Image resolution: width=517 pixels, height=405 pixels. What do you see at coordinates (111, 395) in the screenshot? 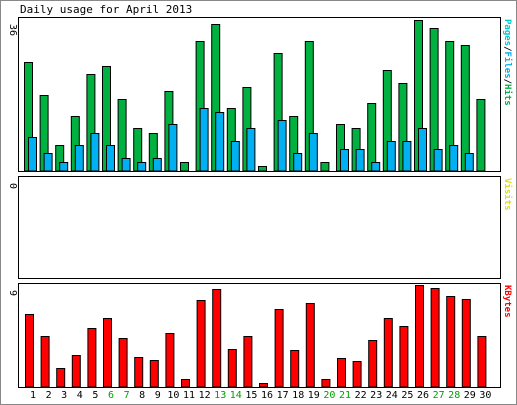
I see `x-tick-day-6: 6` at bounding box center [111, 395].